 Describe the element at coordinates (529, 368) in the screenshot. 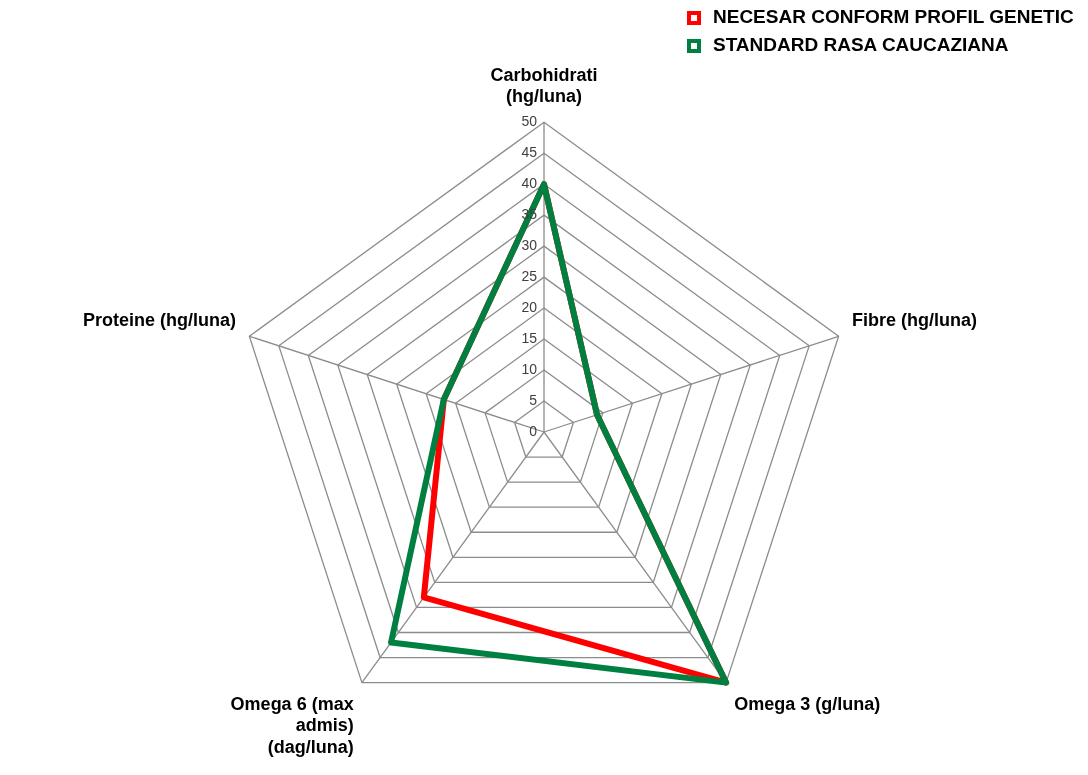

I see `y-tick-label: 10` at that location.